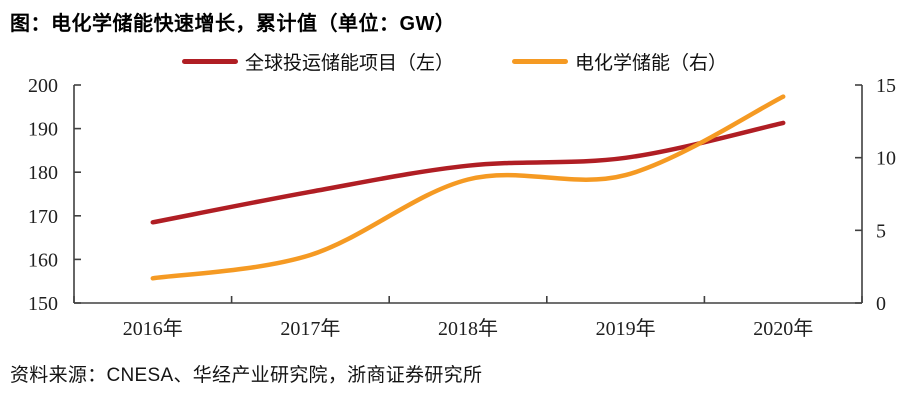 The height and width of the screenshot is (400, 921). Describe the element at coordinates (881, 304) in the screenshot. I see `y-axis-right-tick-label: 0` at that location.